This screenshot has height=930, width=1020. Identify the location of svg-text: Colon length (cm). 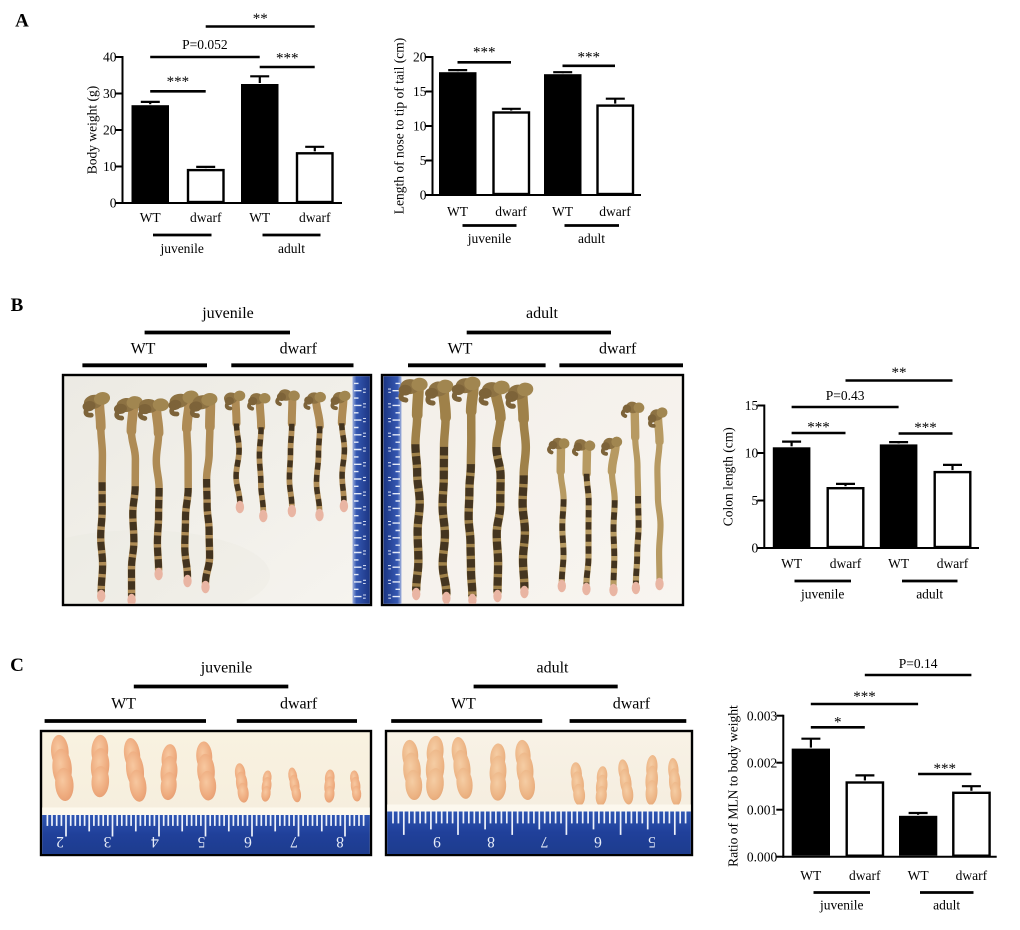
(728, 476).